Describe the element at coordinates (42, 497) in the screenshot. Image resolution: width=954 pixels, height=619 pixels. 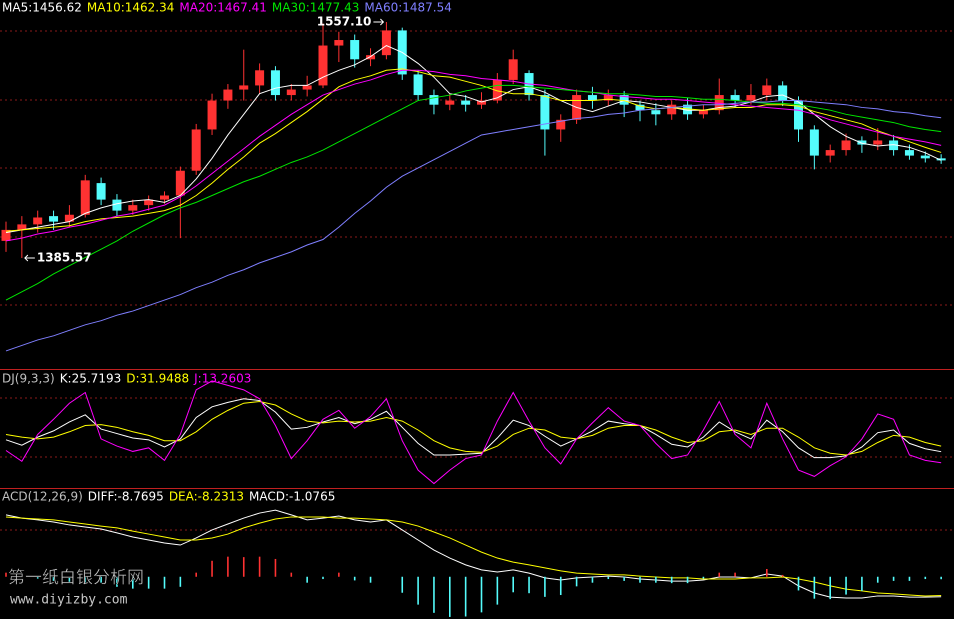
I see `panel-title: ACD(12,26,9)` at that location.